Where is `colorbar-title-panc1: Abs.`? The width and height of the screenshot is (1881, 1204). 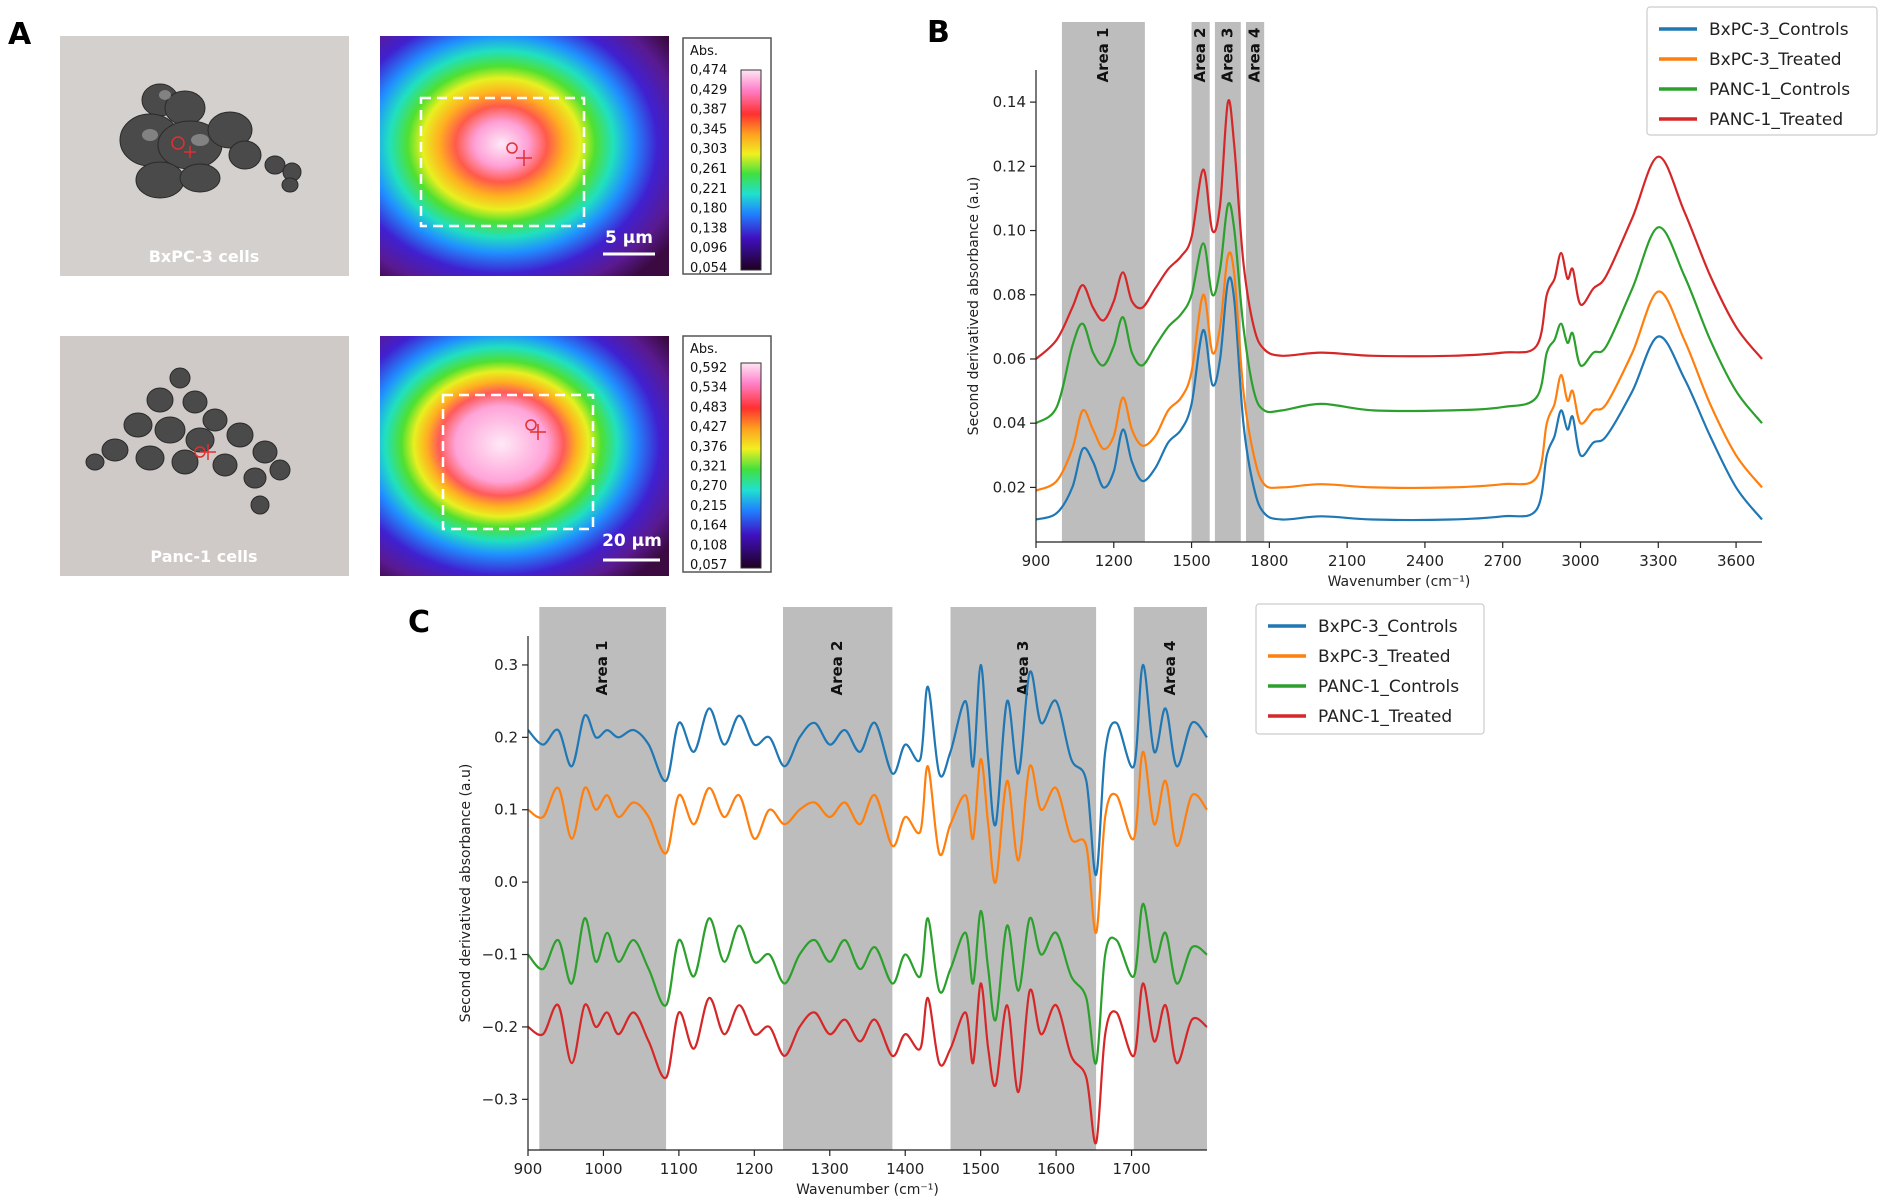
colorbar-title-panc1: Abs. is located at coordinates (704, 349).